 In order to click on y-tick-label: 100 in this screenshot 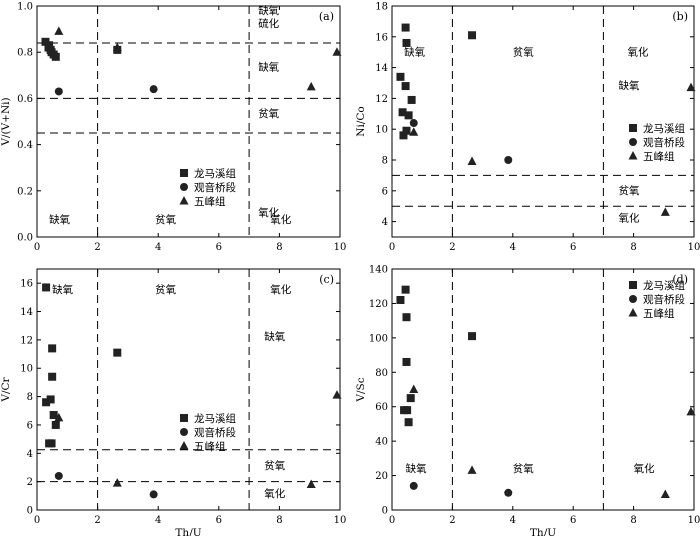, I will do `click(378, 338)`.